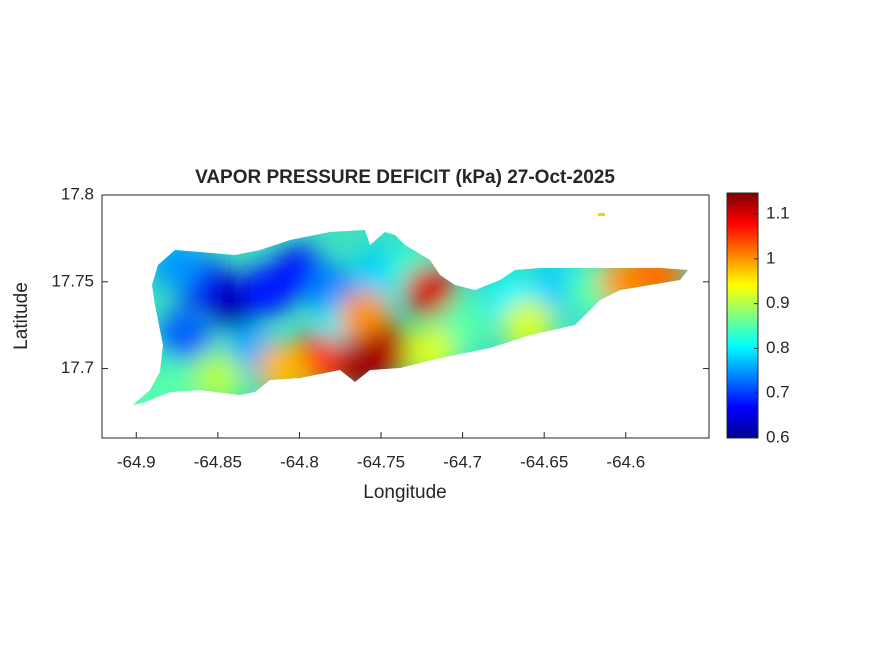  Describe the element at coordinates (778, 436) in the screenshot. I see `colorbar-tick-label: 0.6` at that location.